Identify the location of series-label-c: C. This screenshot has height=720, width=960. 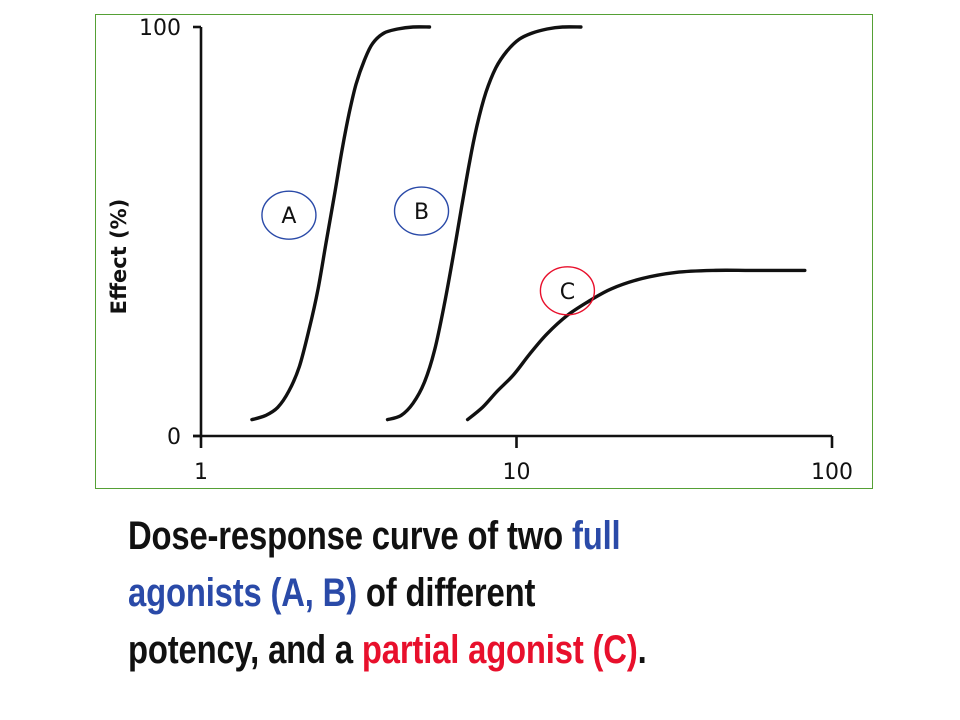
(567, 292).